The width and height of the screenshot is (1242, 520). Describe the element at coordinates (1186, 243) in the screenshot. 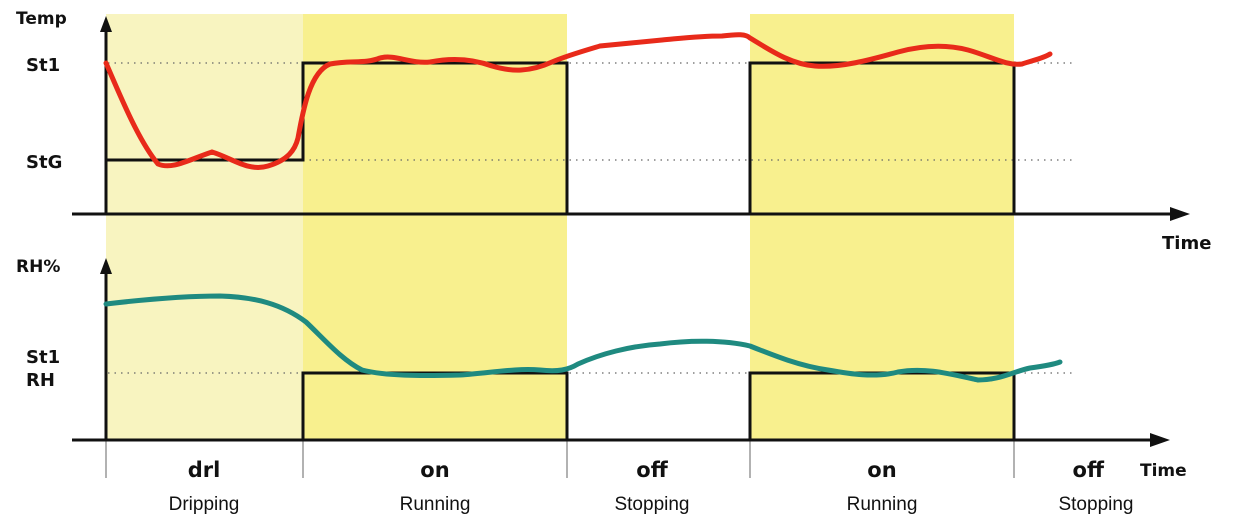

I see `temp-time-label: Time` at that location.